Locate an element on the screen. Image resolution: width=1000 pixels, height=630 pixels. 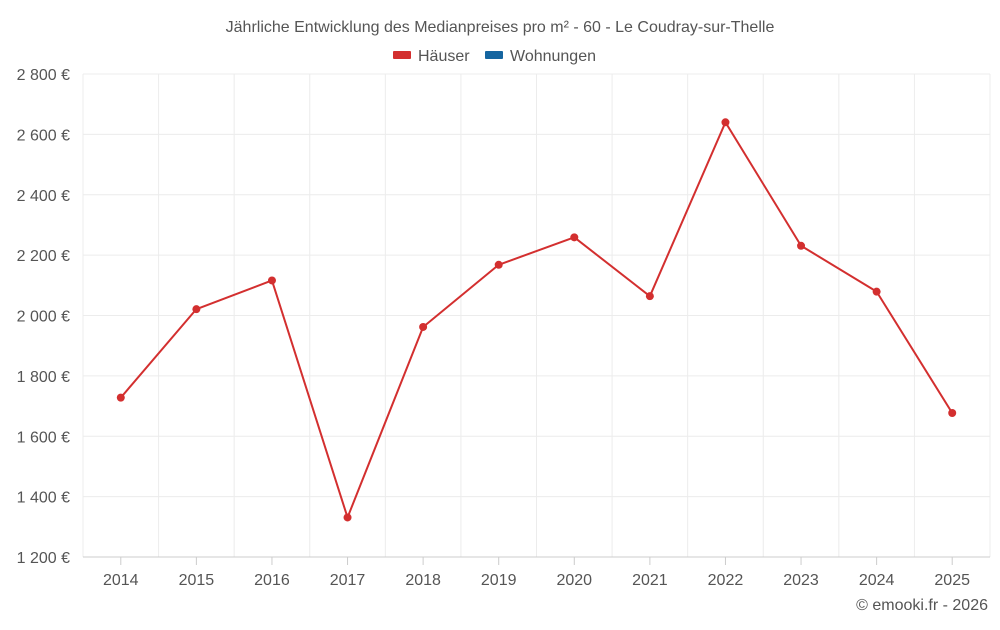
legend-item-haeuser: Häuser is located at coordinates (431, 56).